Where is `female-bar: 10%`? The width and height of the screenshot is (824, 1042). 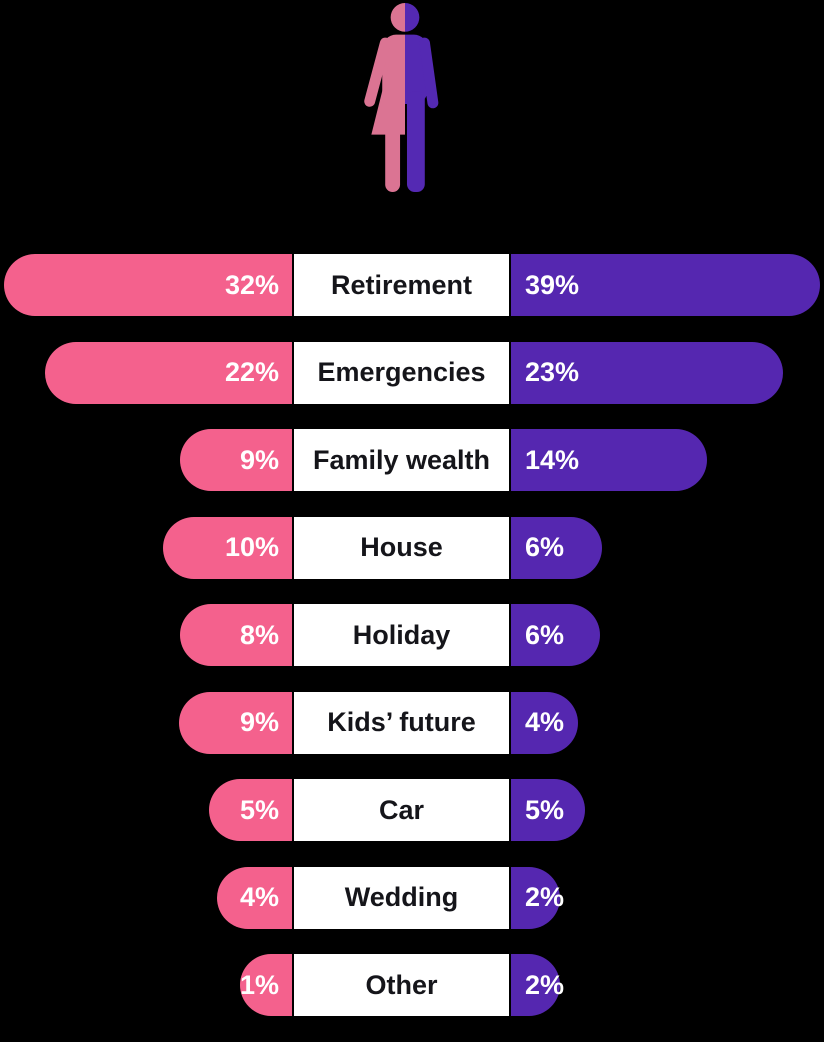 female-bar: 10% is located at coordinates (227, 547).